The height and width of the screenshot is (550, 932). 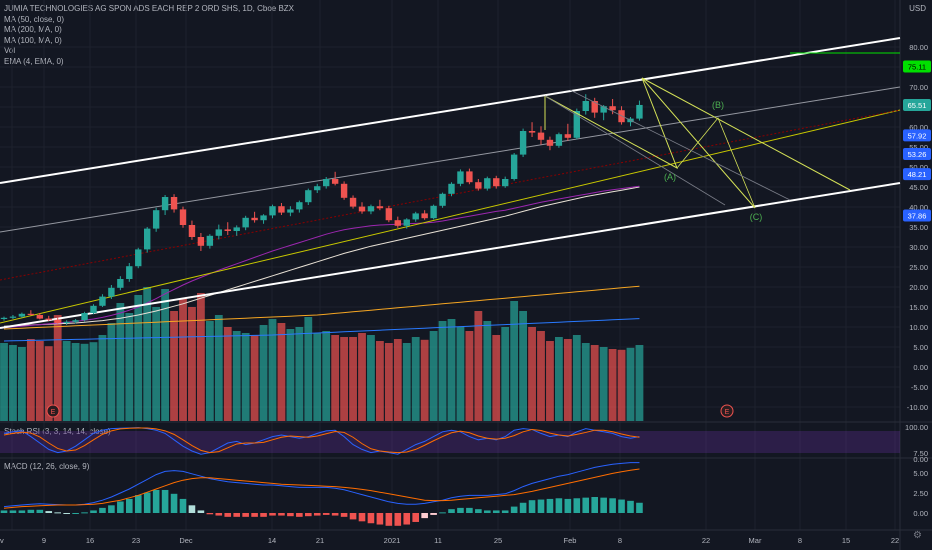 What do you see at coordinates (650, 143) in the screenshot?
I see `wave-path` at bounding box center [650, 143].